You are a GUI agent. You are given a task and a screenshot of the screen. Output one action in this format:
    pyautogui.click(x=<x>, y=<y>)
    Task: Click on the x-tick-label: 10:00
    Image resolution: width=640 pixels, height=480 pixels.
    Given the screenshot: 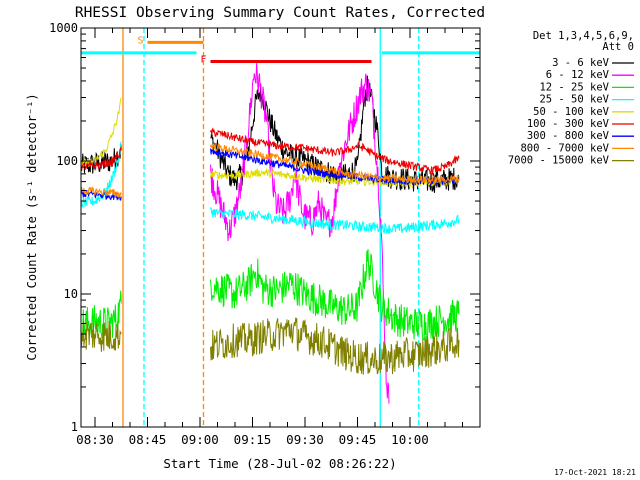 What is the action you would take?
    pyautogui.click(x=410, y=439)
    